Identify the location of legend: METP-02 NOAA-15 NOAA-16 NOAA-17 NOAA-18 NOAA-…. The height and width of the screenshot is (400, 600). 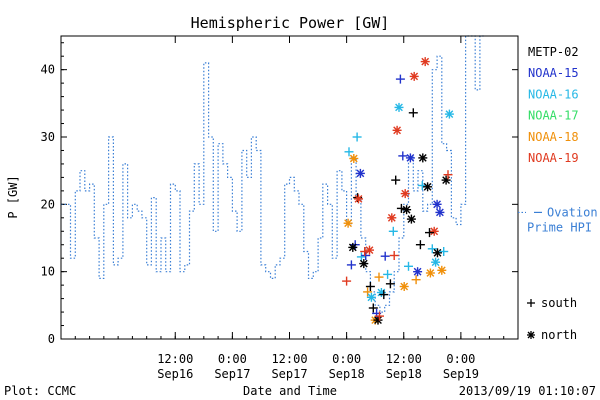
(558, 193).